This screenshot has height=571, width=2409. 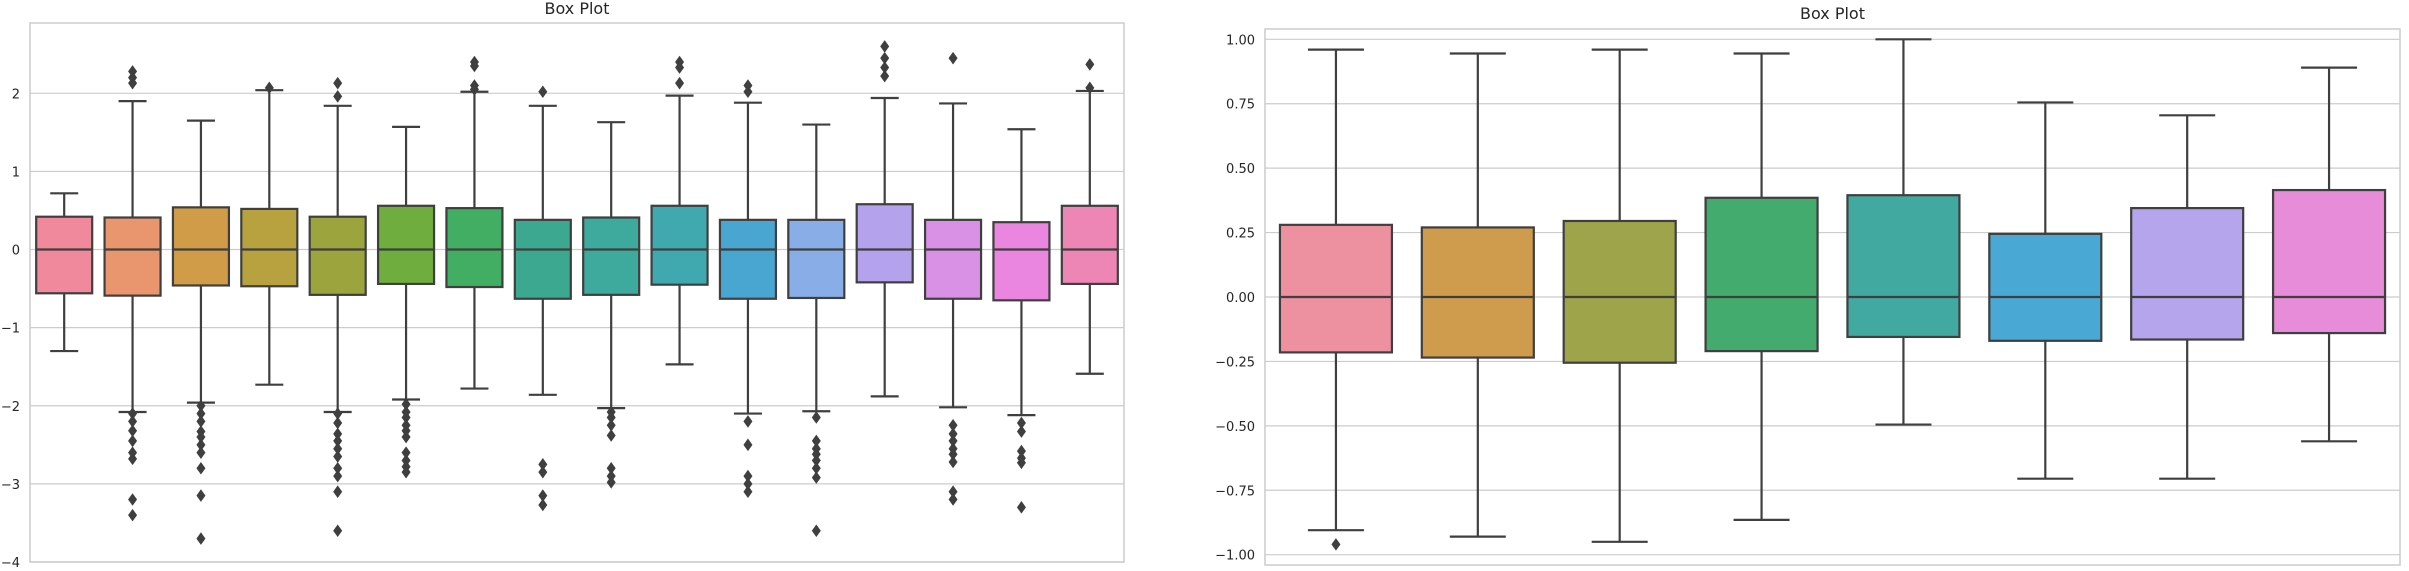 I want to click on y-tick-label: 0, so click(x=16, y=251).